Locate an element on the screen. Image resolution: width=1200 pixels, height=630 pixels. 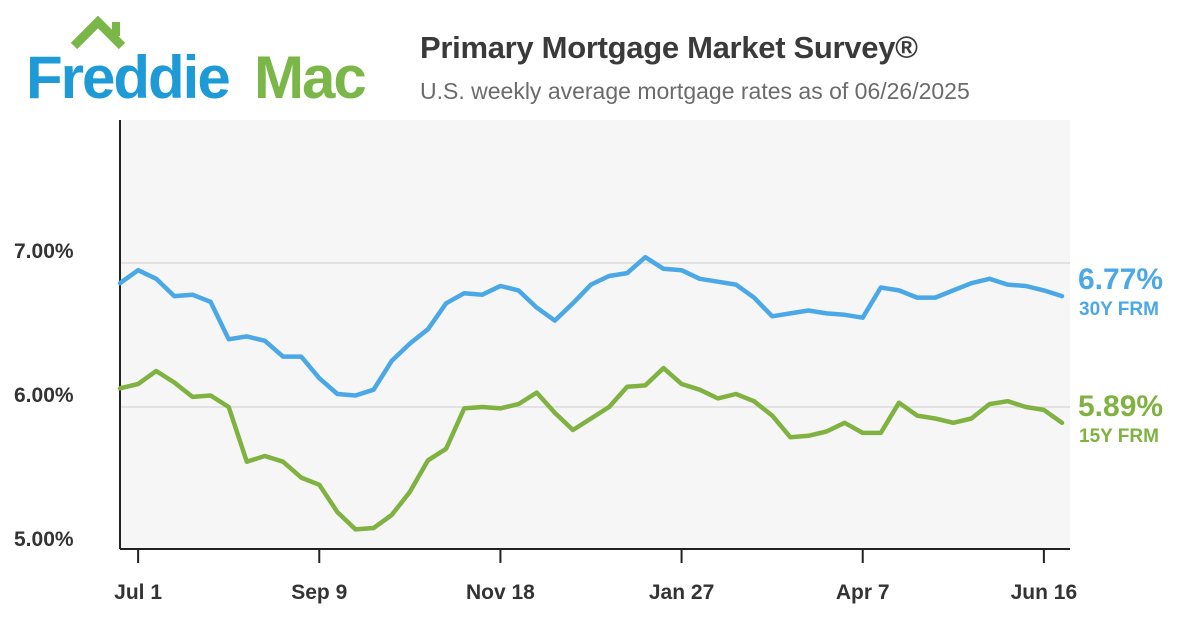
house-chimney-icon is located at coordinates (116, 29).